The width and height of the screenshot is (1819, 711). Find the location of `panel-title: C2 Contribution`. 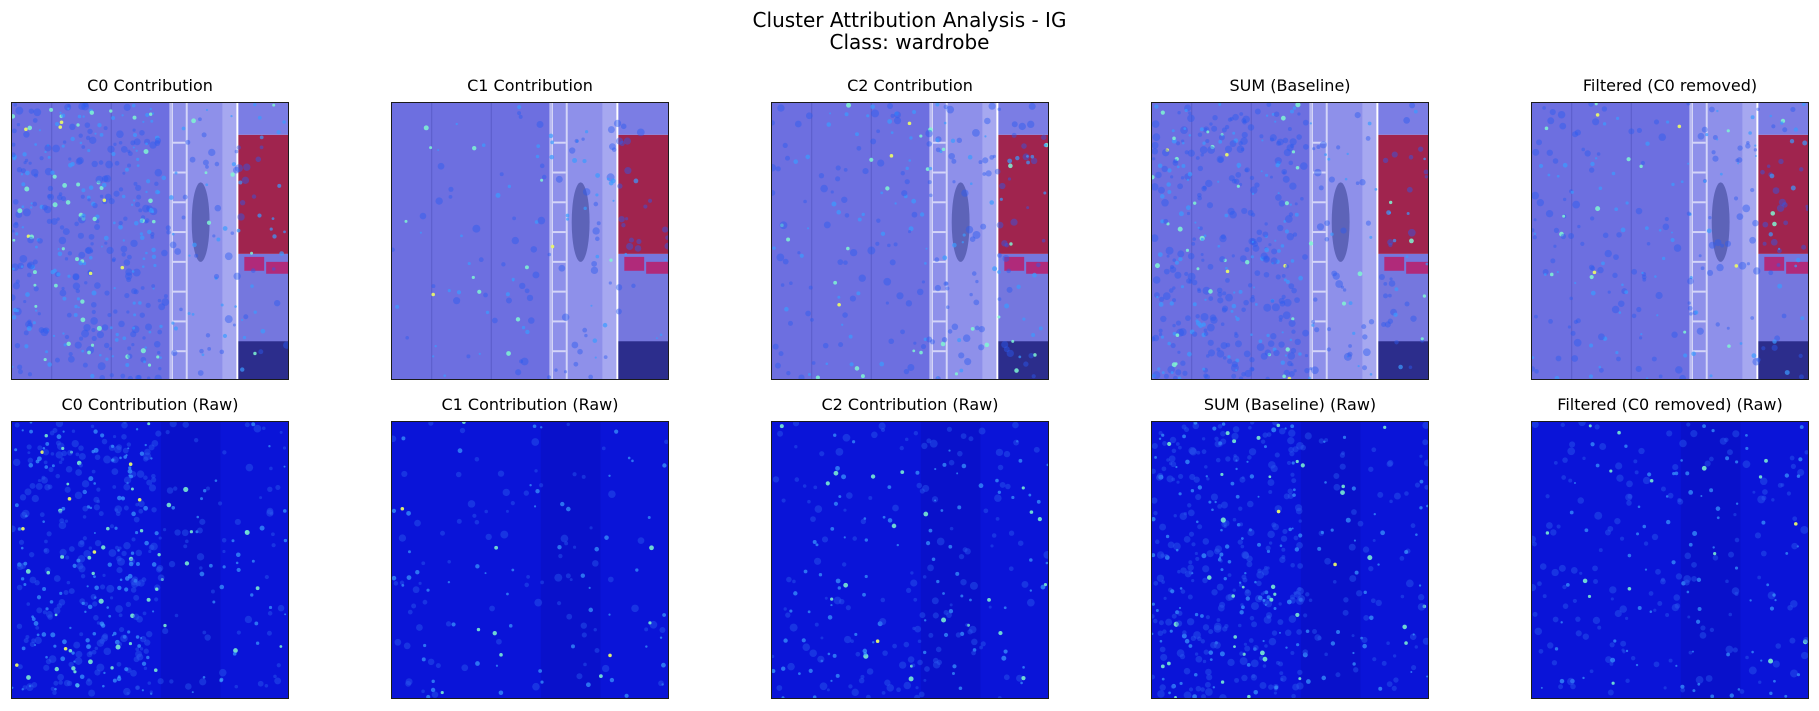

panel-title: C2 Contribution is located at coordinates (910, 85).